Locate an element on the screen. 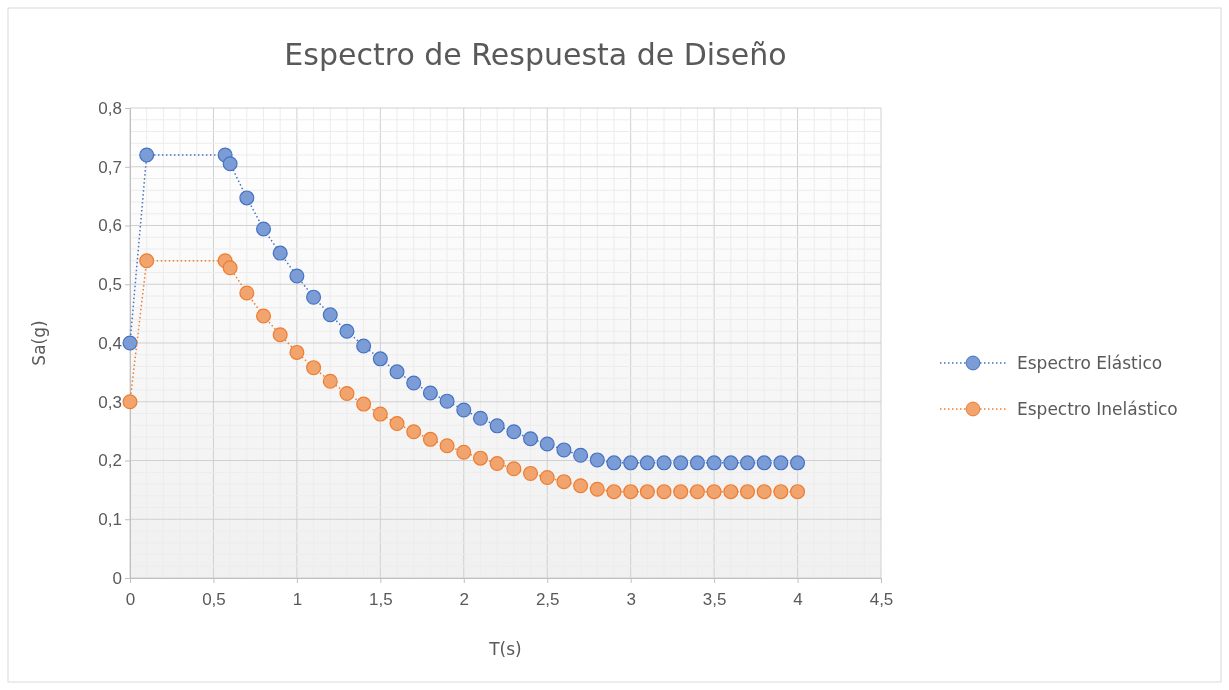 The width and height of the screenshot is (1229, 690). y-axis-title: Sa(g) is located at coordinates (39, 343).